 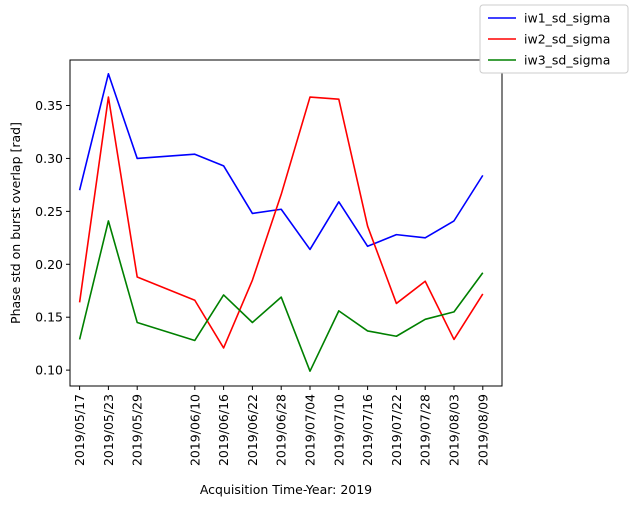 I want to click on x-tick-label: 2019/07/10, so click(x=338, y=430).